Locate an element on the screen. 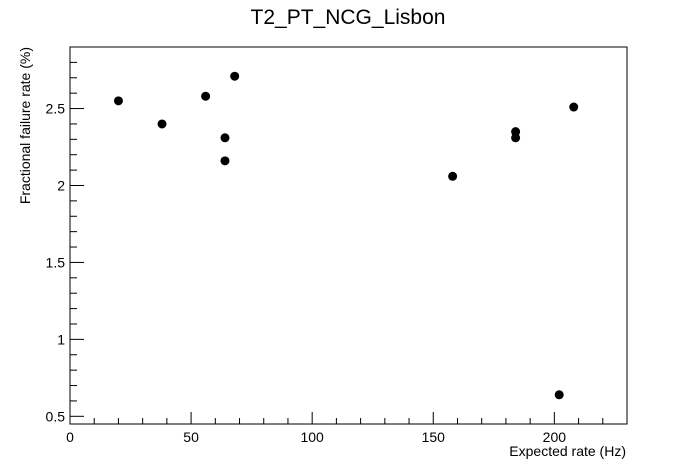 This screenshot has height=472, width=696. chart-title: T2_PT_NCG_Lisbon is located at coordinates (348, 17).